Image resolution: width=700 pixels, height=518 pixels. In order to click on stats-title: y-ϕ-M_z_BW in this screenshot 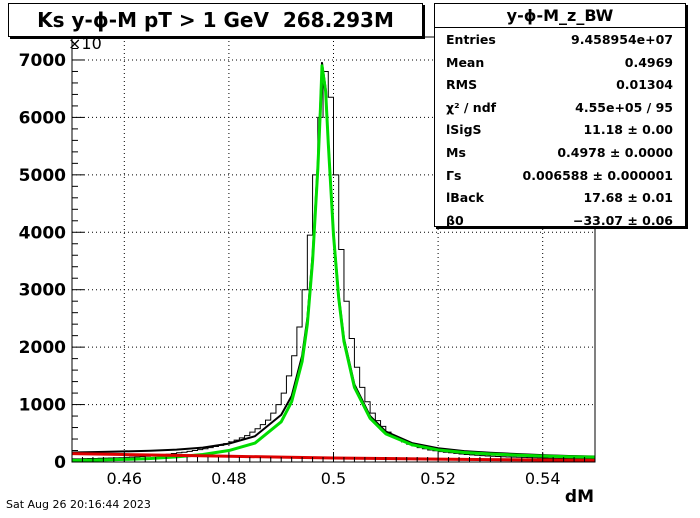, I will do `click(560, 16)`.